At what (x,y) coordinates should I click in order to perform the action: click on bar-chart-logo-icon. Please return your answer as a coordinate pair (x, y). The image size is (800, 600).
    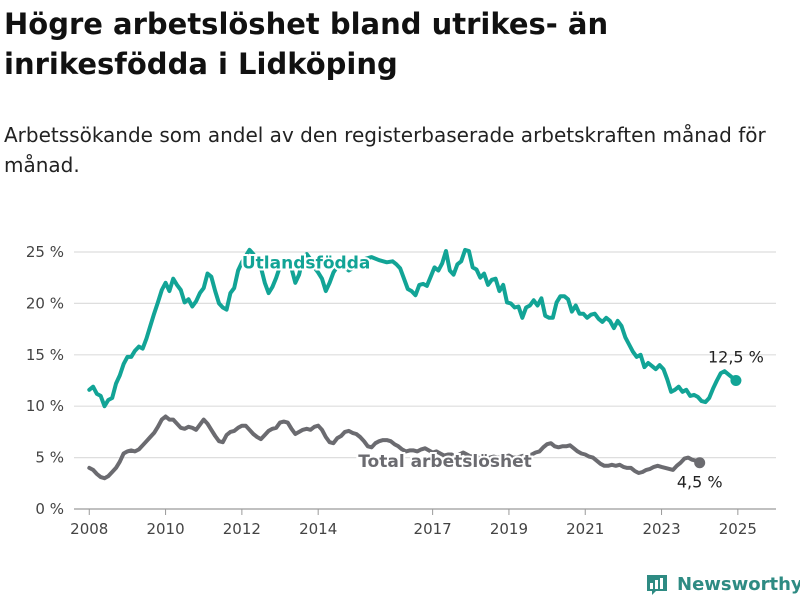
    Looking at the image, I should click on (657, 585).